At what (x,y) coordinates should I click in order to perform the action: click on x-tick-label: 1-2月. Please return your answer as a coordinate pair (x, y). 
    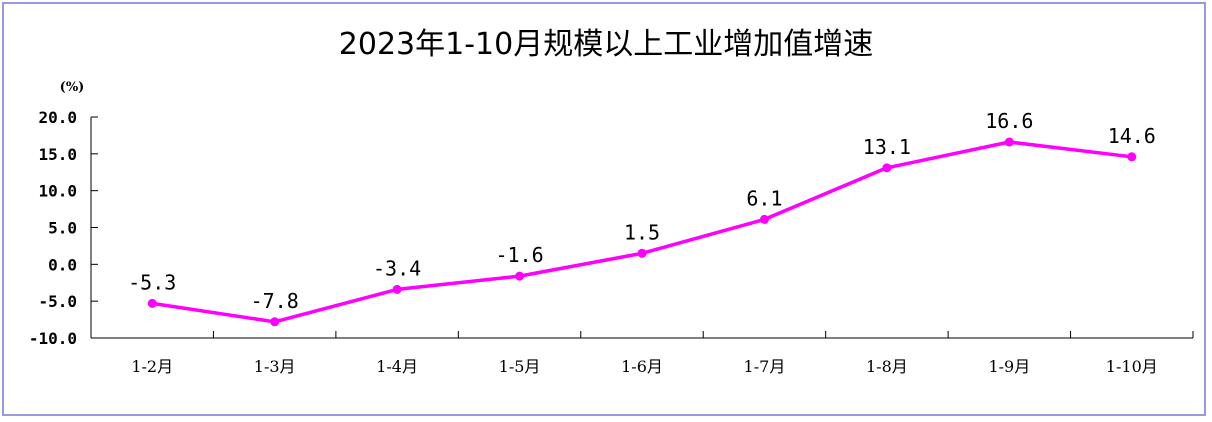
    Looking at the image, I should click on (152, 366).